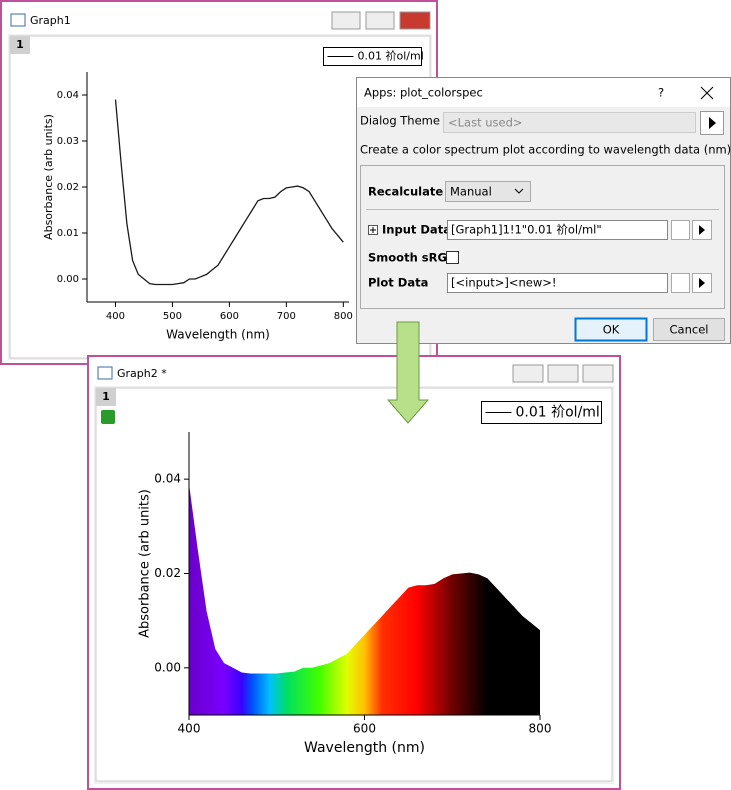 The image size is (731, 790). Describe the element at coordinates (503, 283) in the screenshot. I see `plot-value: [<input>]<new>!` at that location.